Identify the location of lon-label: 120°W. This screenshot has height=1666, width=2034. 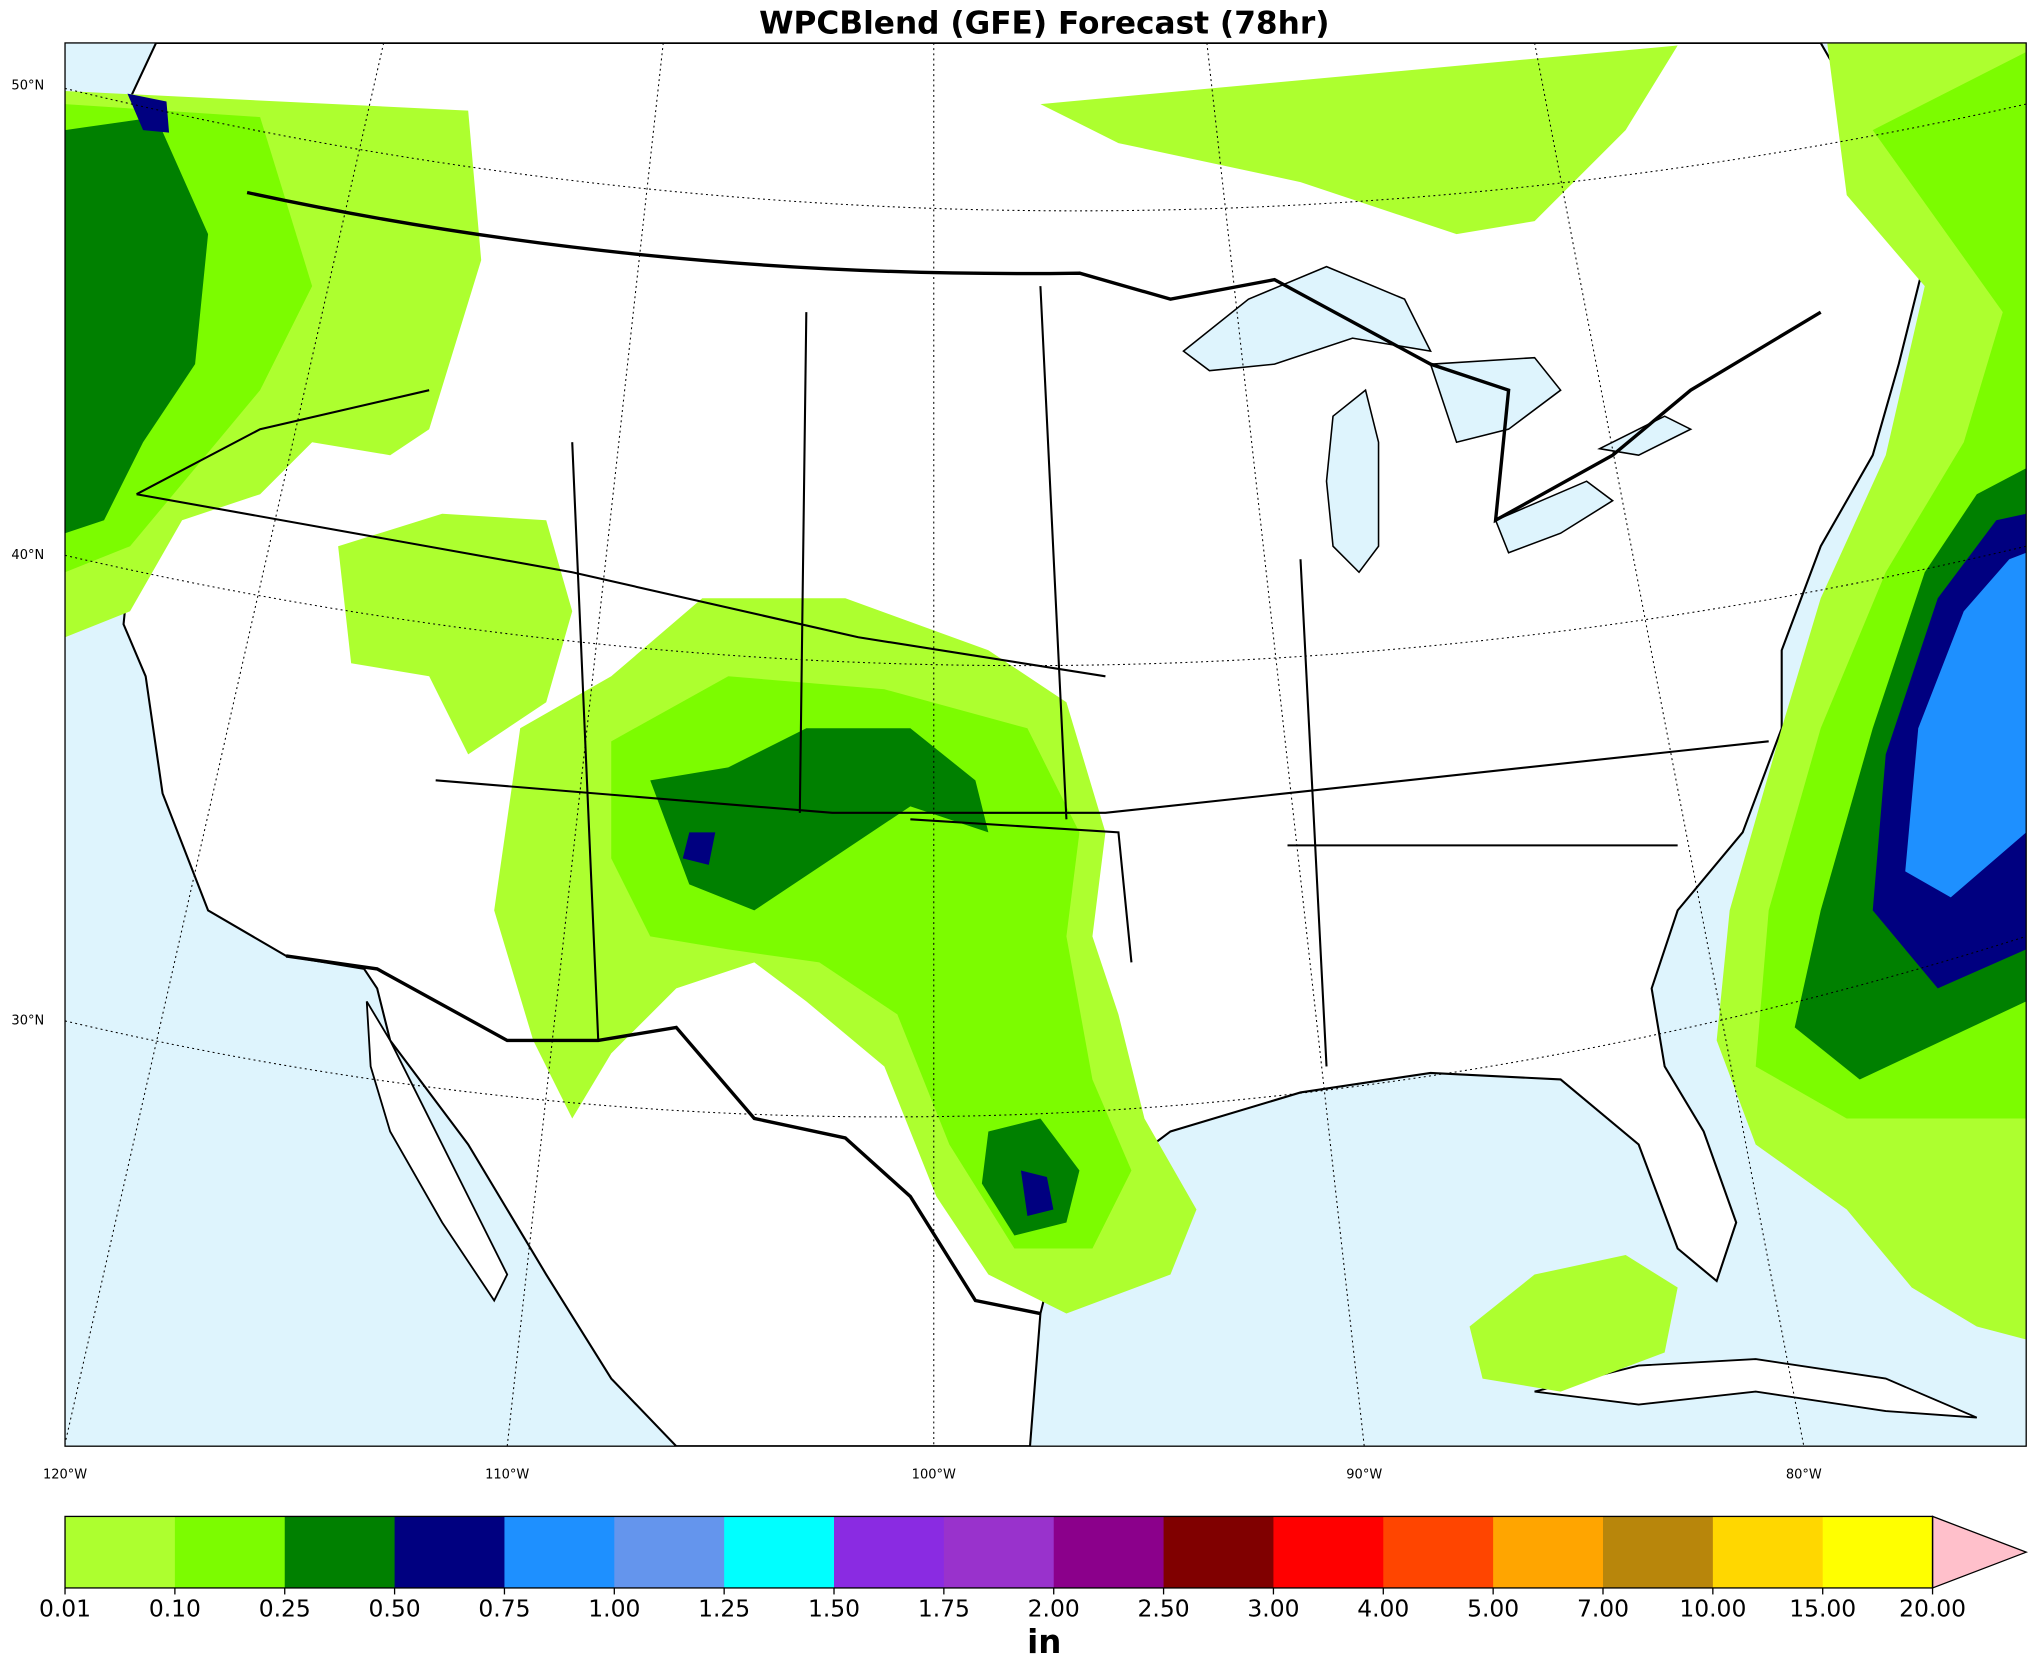
(65, 1474).